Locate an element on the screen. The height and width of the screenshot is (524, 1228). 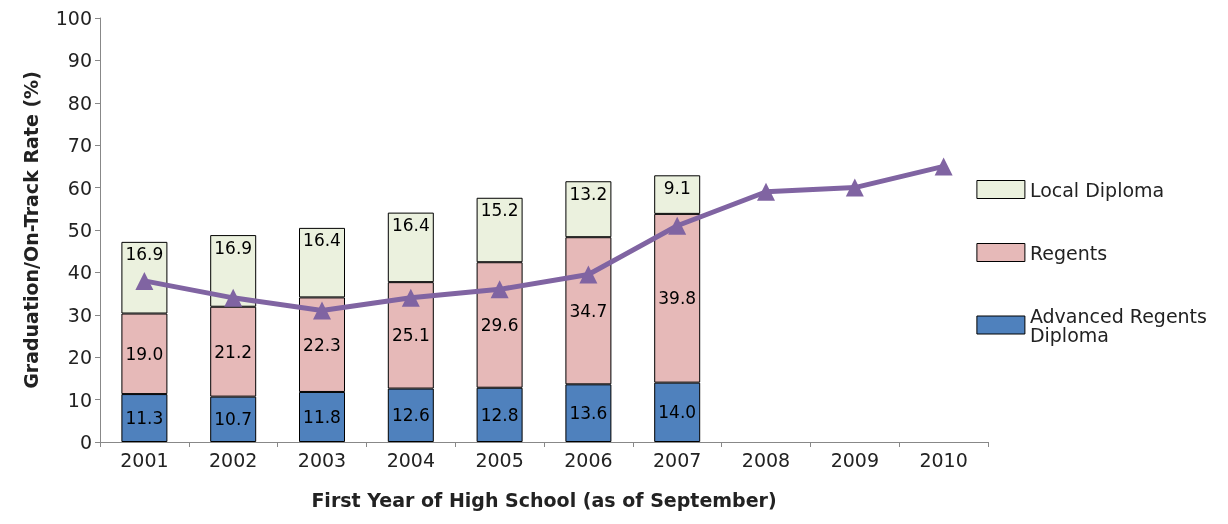
data-label: 9.1 is located at coordinates (677, 187).